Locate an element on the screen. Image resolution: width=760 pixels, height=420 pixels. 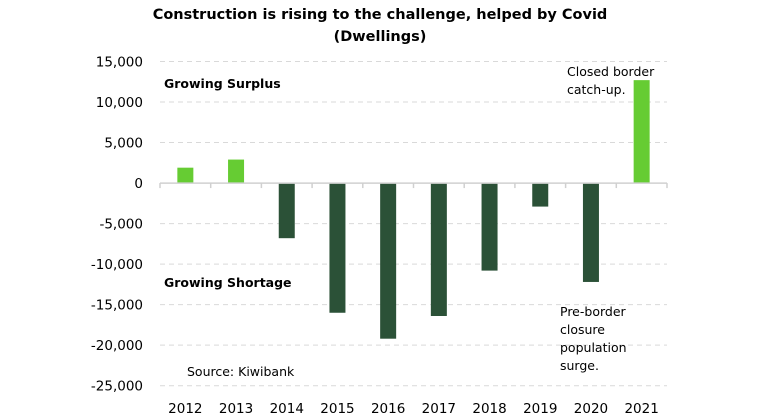
bar-2018 is located at coordinates (489, 227).